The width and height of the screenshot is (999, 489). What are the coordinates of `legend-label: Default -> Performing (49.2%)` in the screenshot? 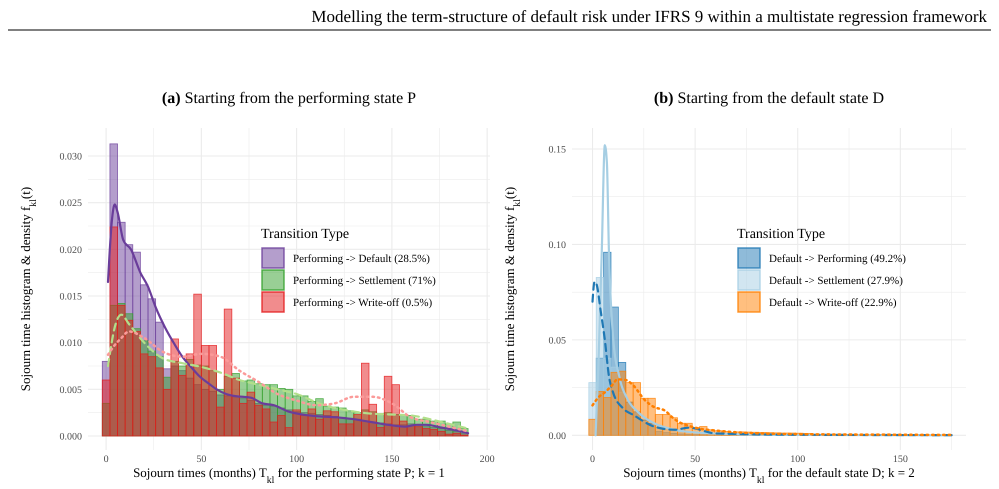 It's located at (837, 259).